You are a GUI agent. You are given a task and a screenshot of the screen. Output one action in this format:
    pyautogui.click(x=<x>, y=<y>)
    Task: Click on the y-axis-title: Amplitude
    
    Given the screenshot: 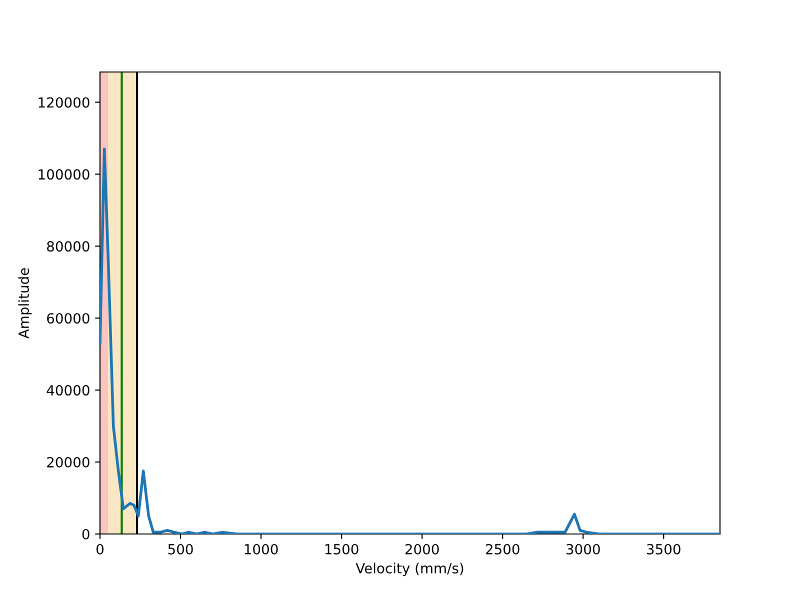 What is the action you would take?
    pyautogui.click(x=25, y=303)
    